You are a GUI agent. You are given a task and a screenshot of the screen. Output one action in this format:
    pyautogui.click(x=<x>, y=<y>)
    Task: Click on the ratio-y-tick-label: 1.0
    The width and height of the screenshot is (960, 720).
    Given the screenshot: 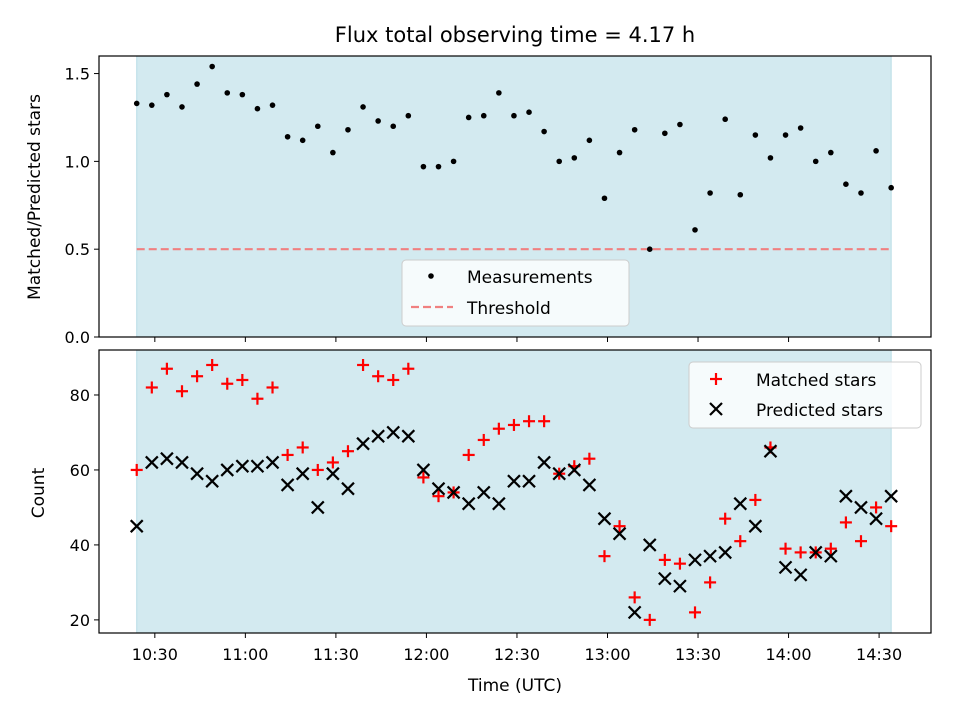 What is the action you would take?
    pyautogui.click(x=77, y=161)
    